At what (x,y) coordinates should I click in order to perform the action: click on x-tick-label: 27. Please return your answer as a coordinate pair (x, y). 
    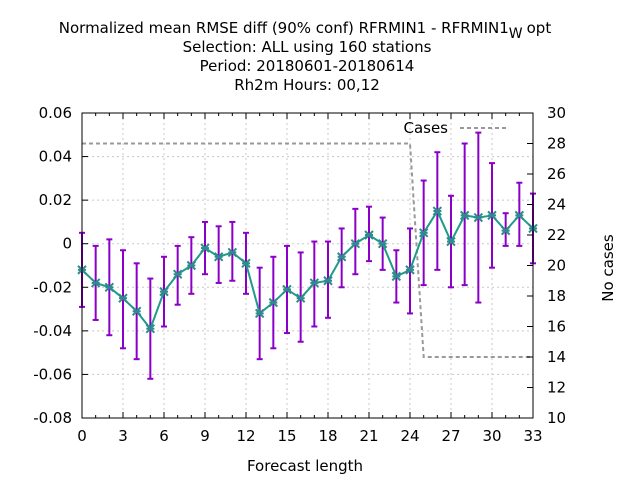
    Looking at the image, I should click on (450, 436).